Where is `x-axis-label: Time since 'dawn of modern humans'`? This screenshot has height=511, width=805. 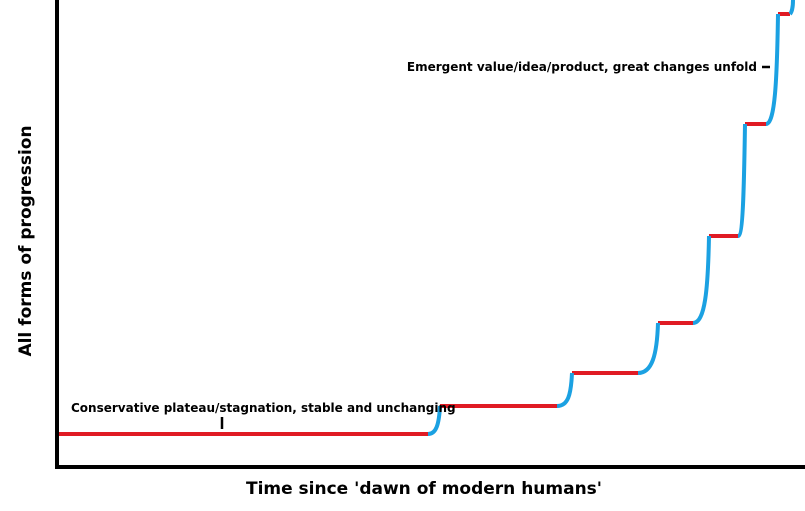
x-axis-label: Time since 'dawn of modern humans' is located at coordinates (424, 489).